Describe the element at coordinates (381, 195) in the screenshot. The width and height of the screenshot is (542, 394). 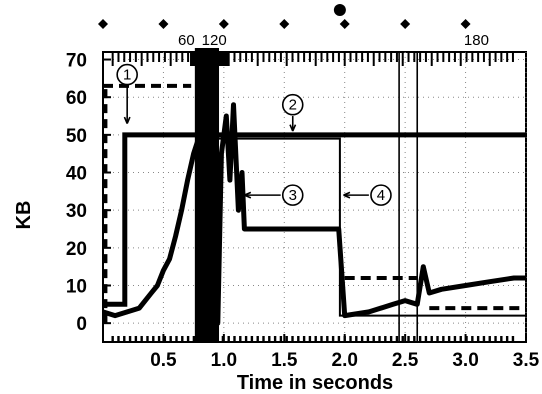
I see `callout-number: 4` at that location.